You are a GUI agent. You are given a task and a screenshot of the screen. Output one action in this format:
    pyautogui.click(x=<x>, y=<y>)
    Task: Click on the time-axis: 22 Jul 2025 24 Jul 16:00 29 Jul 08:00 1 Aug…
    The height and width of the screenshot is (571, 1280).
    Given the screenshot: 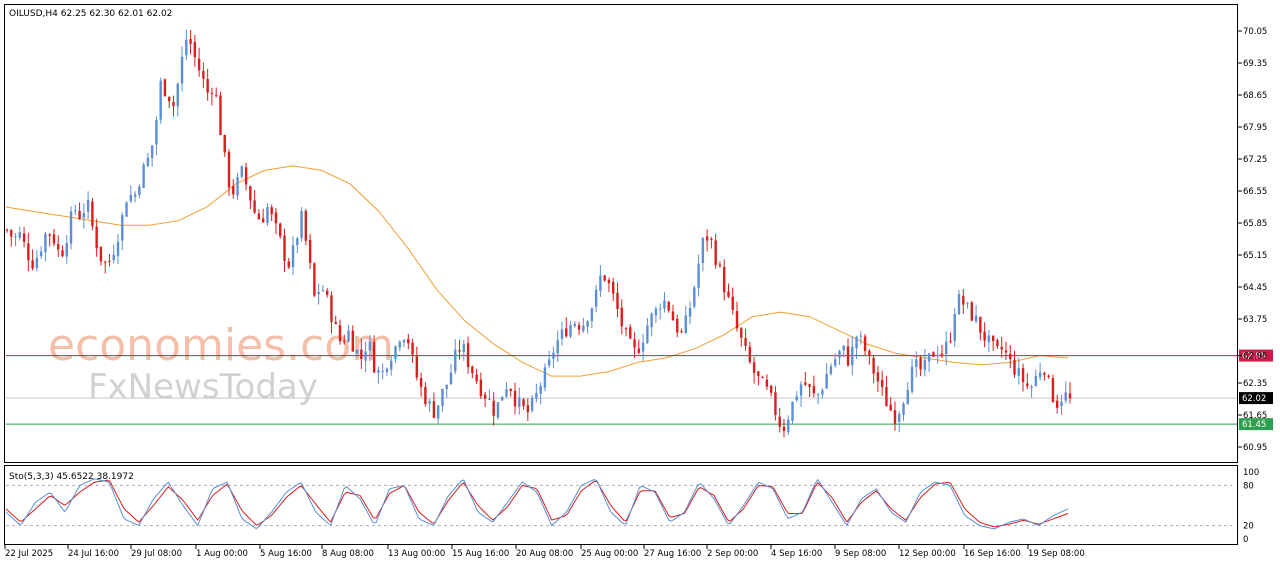 What is the action you would take?
    pyautogui.click(x=544, y=552)
    